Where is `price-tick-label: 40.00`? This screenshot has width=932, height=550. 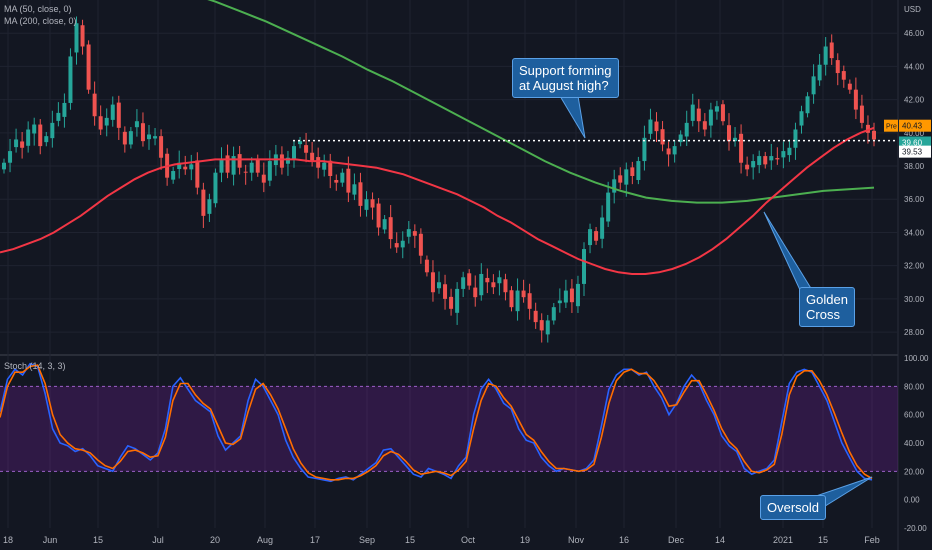
price-tick-label: 40.00 is located at coordinates (914, 133).